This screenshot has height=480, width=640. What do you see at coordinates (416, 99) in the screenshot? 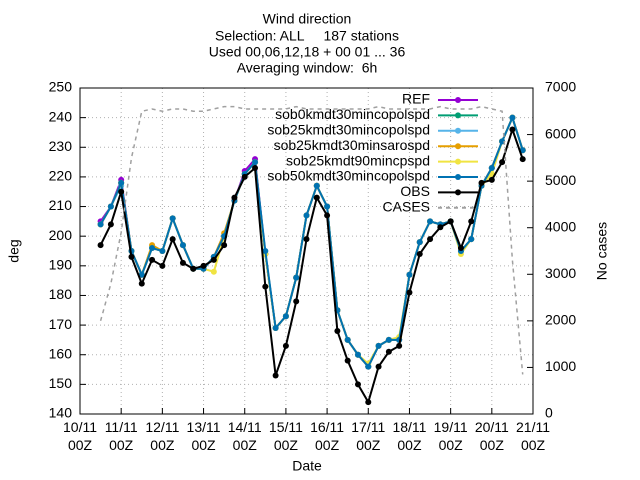
I see `legend-label: REF` at bounding box center [416, 99].